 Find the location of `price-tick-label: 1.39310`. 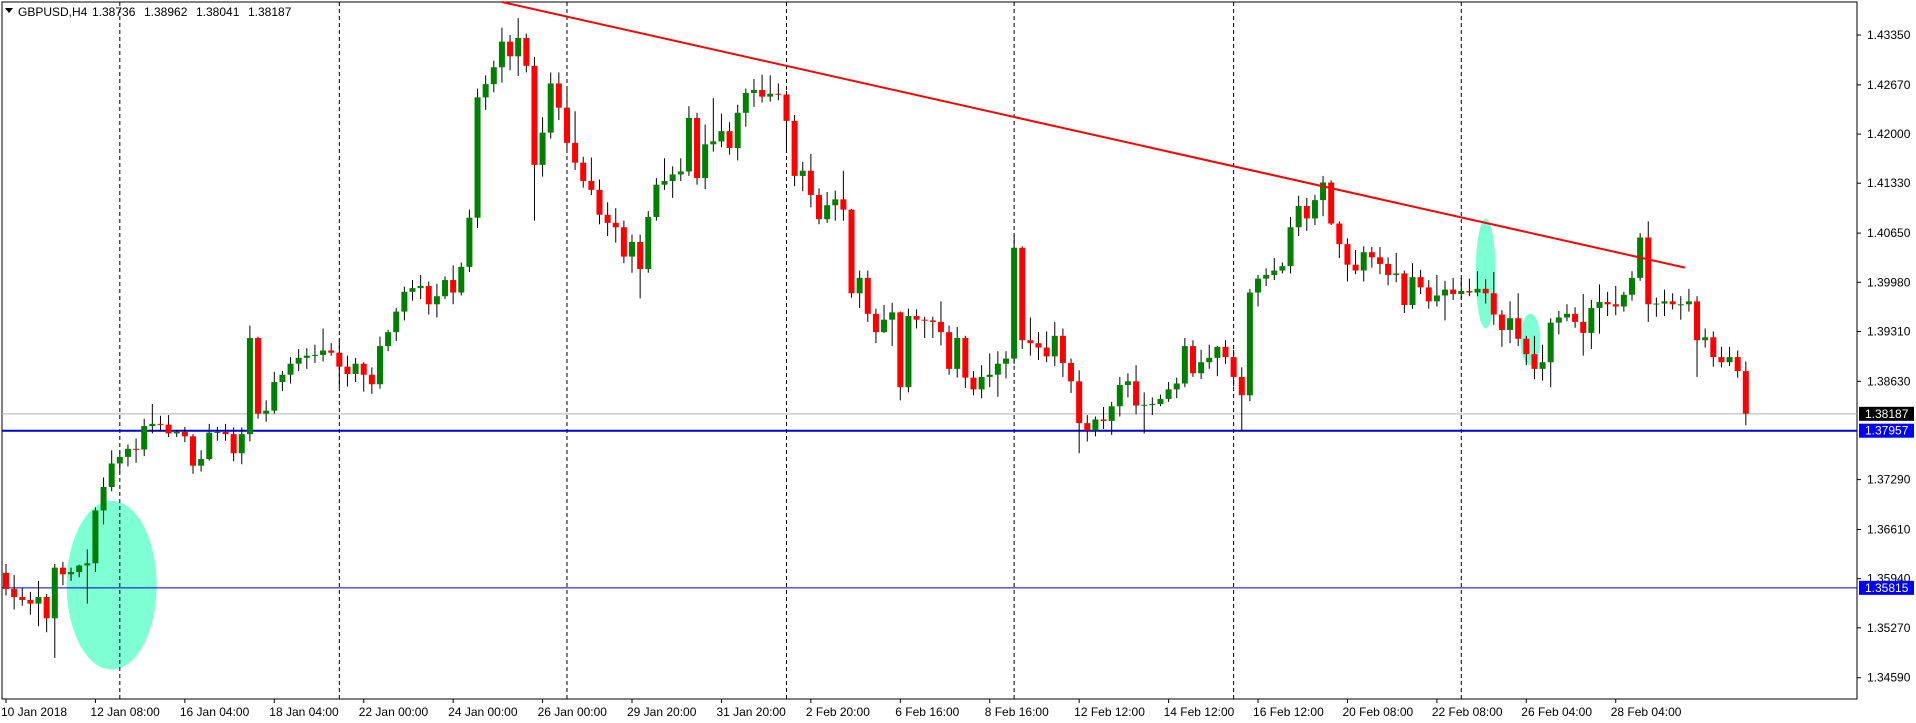

price-tick-label: 1.39310 is located at coordinates (1889, 331).